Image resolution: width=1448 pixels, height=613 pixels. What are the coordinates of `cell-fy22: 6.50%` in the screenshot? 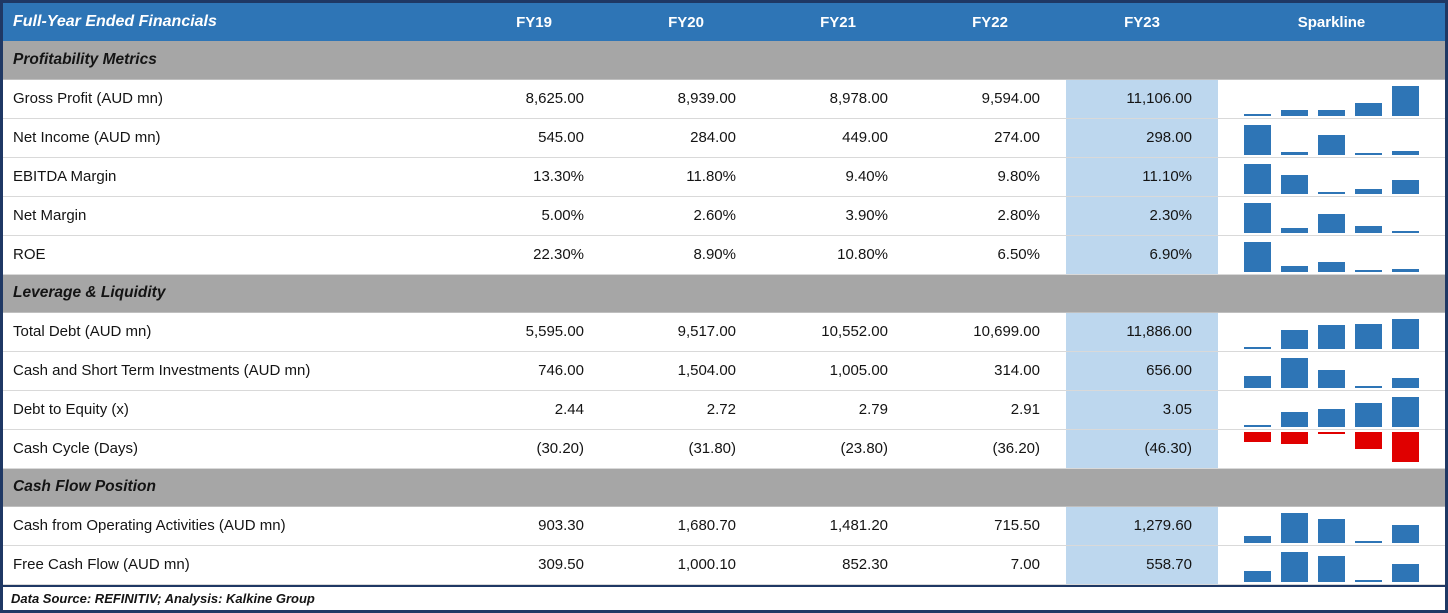 It's located at (990, 255).